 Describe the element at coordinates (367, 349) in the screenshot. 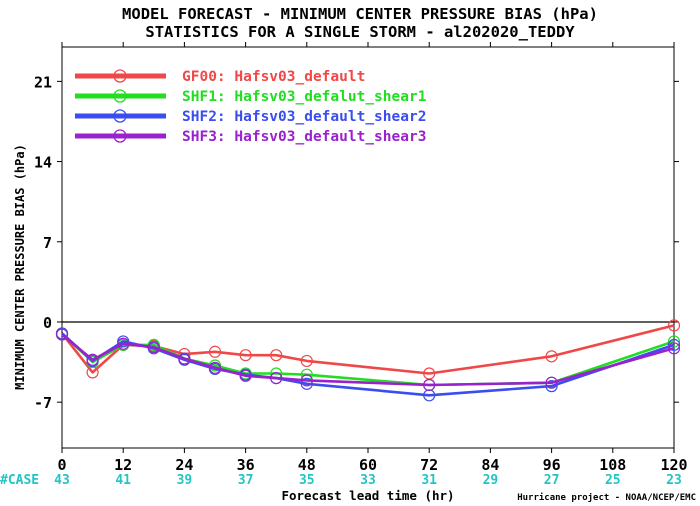

I see `series-line` at that location.